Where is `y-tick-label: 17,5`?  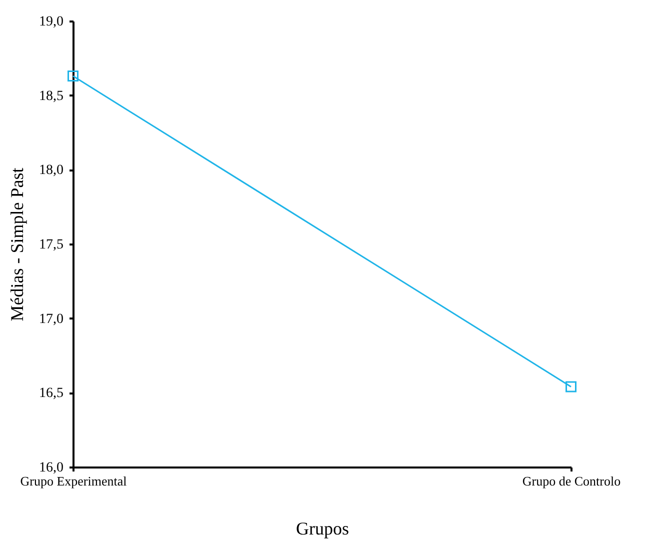
y-tick-label: 17,5 is located at coordinates (51, 245).